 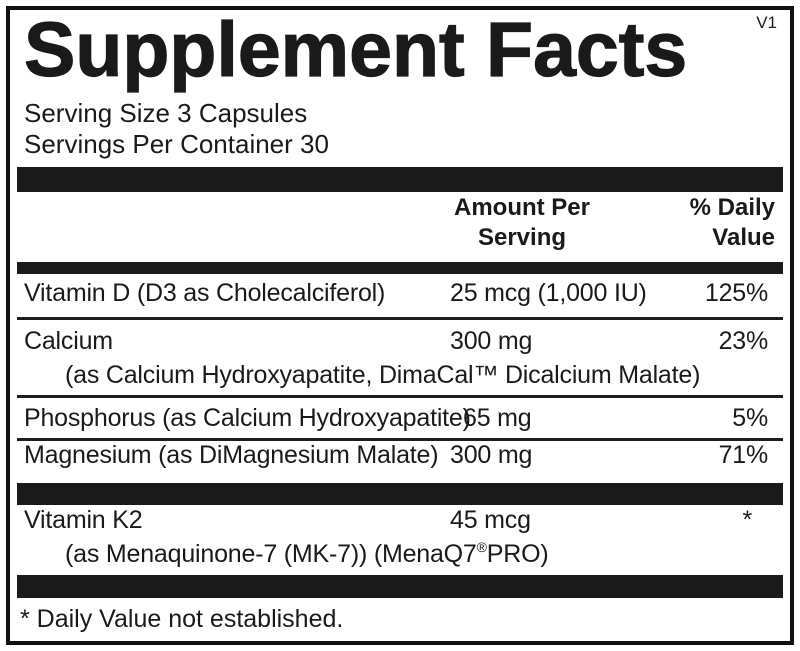 What do you see at coordinates (400, 268) in the screenshot?
I see `thick-divider-under-header` at bounding box center [400, 268].